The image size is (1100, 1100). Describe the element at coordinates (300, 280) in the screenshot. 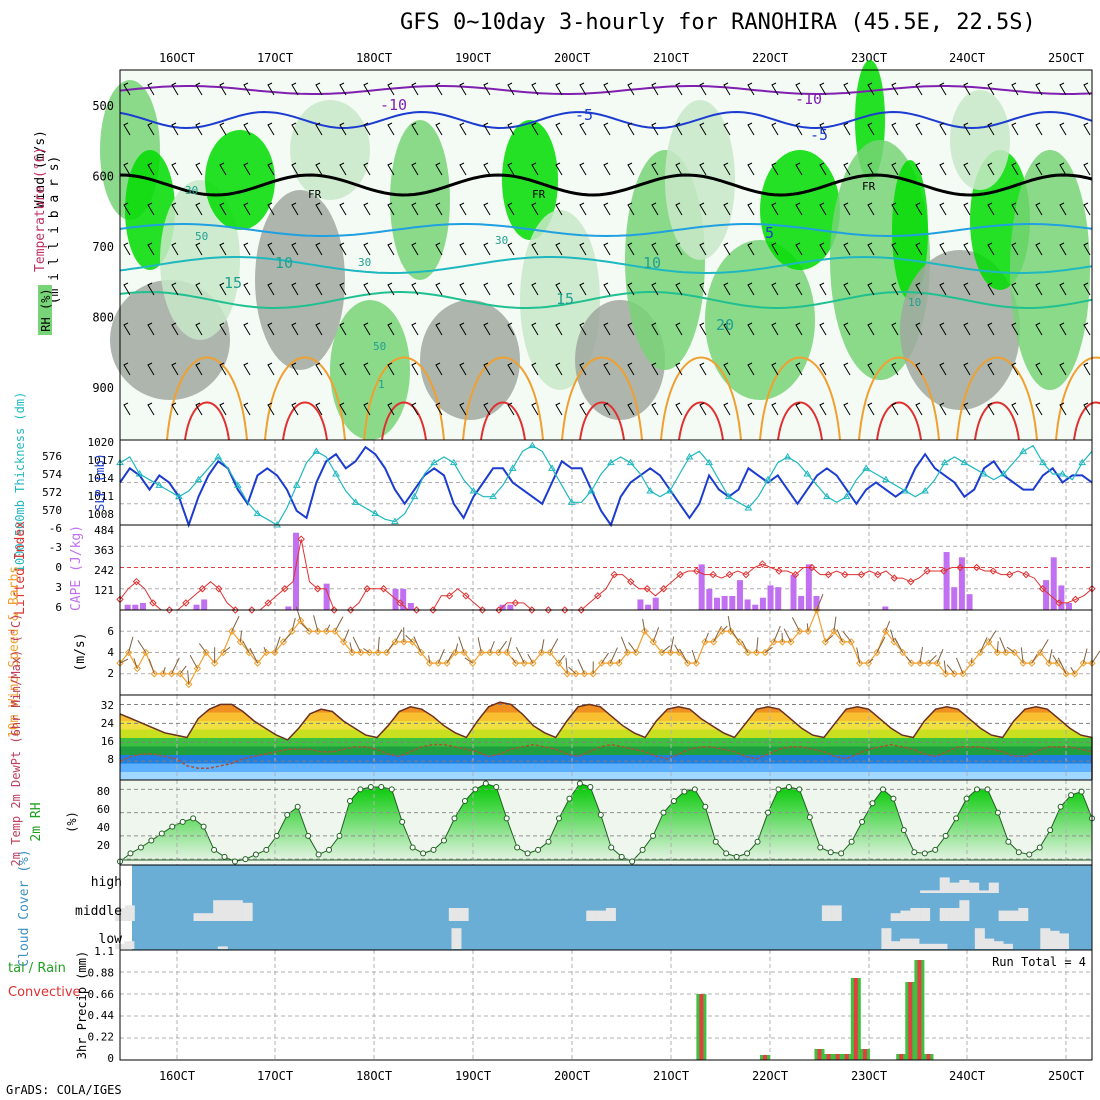

I see `rh-shading` at that location.